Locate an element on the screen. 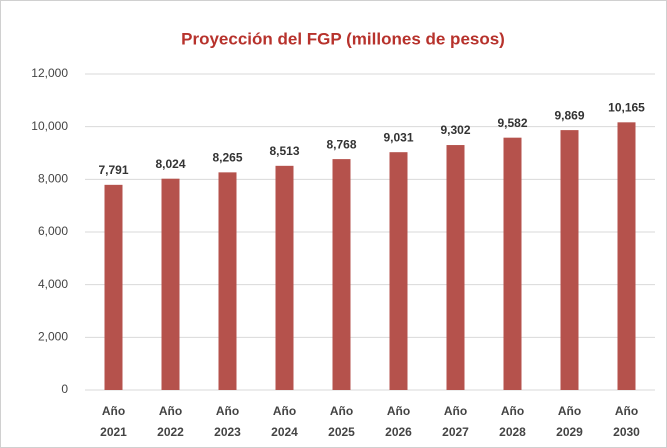 The image size is (667, 448). value-label: 9,869 is located at coordinates (569, 115).